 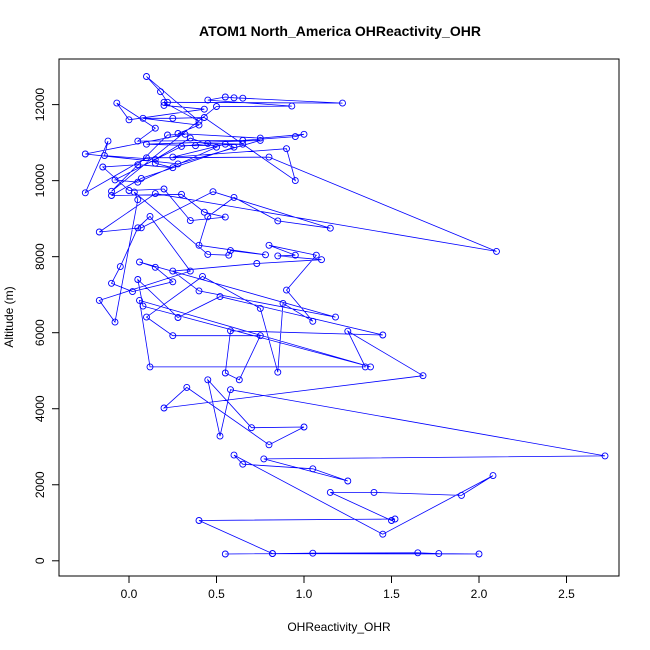 I want to click on x-axis-label: OHReactivity_OHR, so click(x=339, y=627).